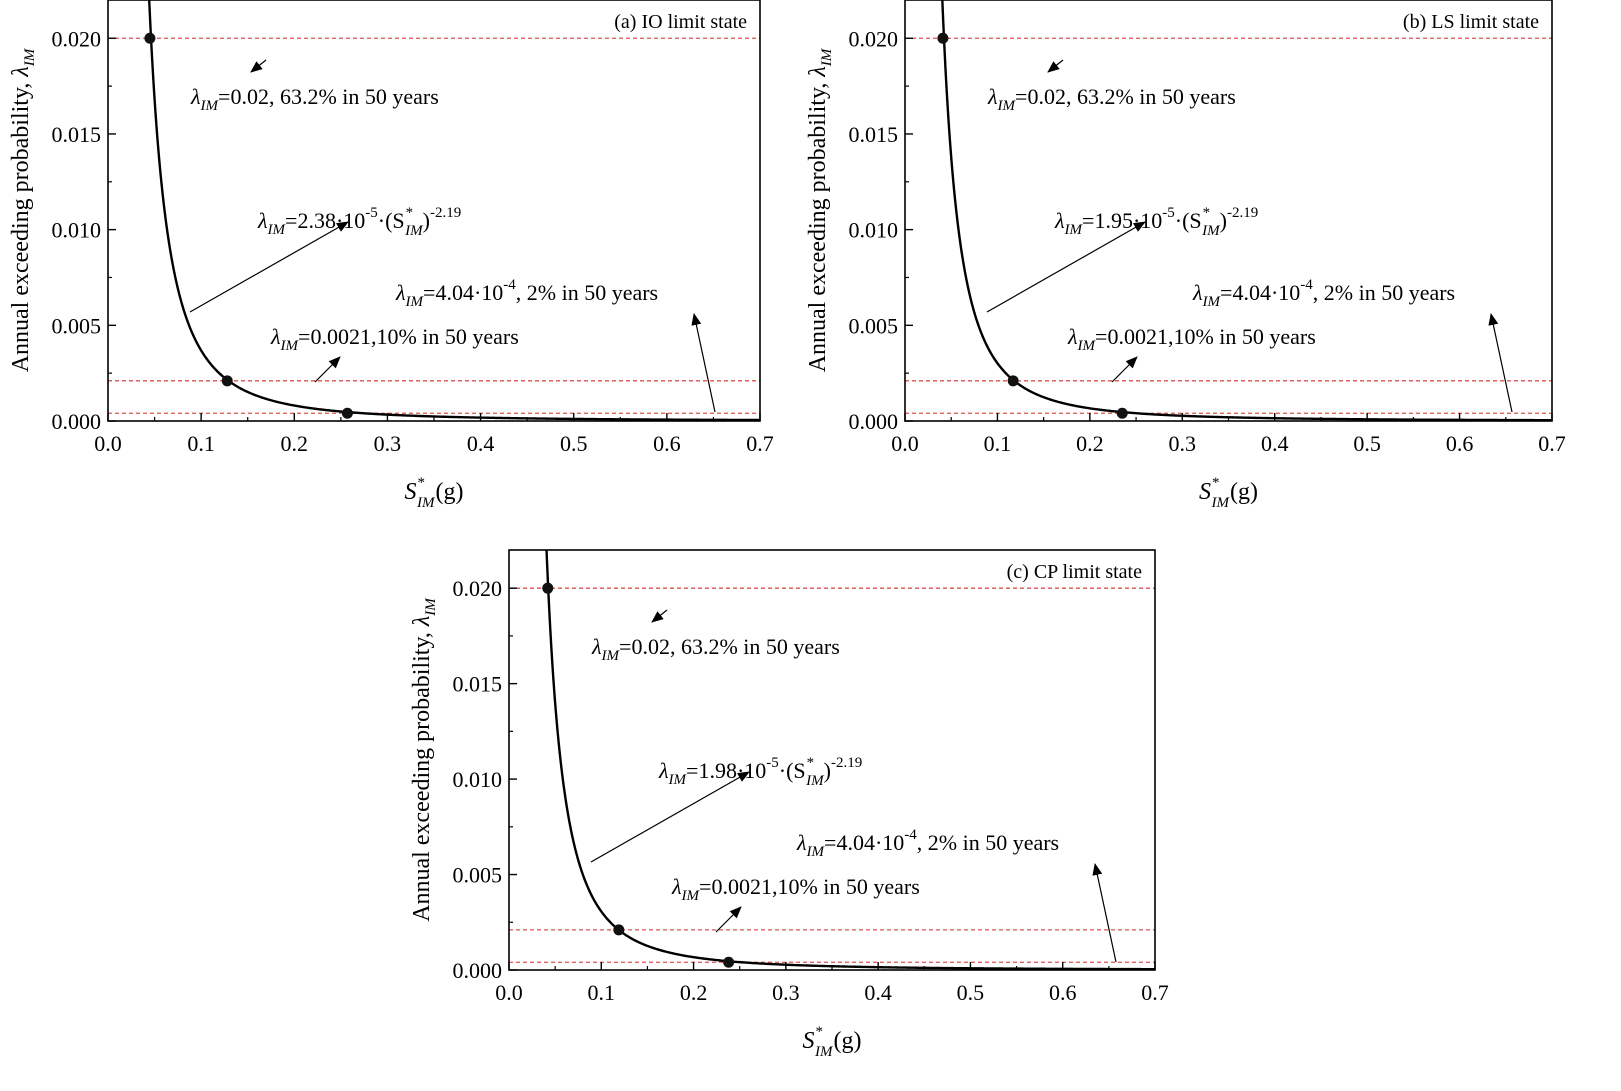 The height and width of the screenshot is (1091, 1621). What do you see at coordinates (1471, 22) in the screenshot?
I see `panel-label: (b) LS limit state` at bounding box center [1471, 22].